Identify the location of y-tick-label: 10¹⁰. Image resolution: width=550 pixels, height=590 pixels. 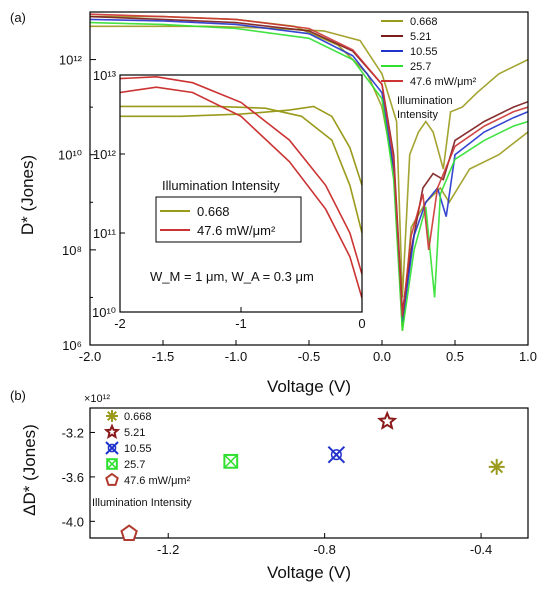
(70, 155).